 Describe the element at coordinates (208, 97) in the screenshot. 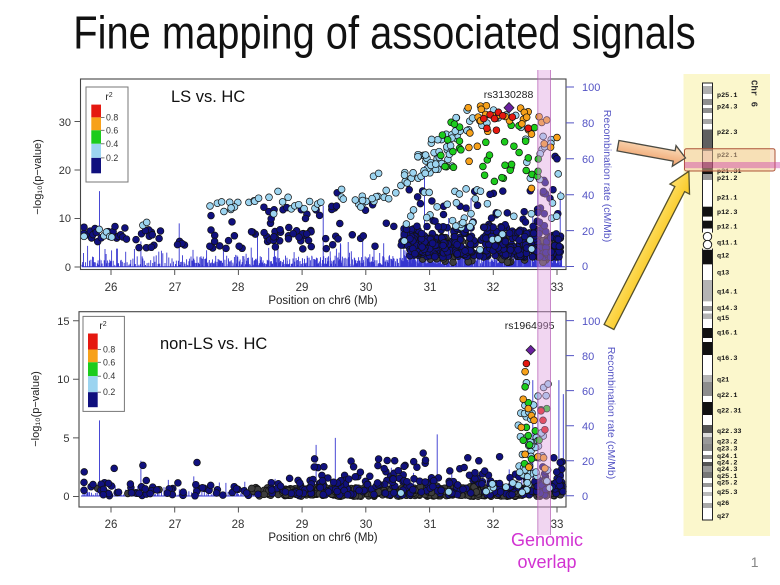

I see `svg-text: LS vs. HC` at that location.